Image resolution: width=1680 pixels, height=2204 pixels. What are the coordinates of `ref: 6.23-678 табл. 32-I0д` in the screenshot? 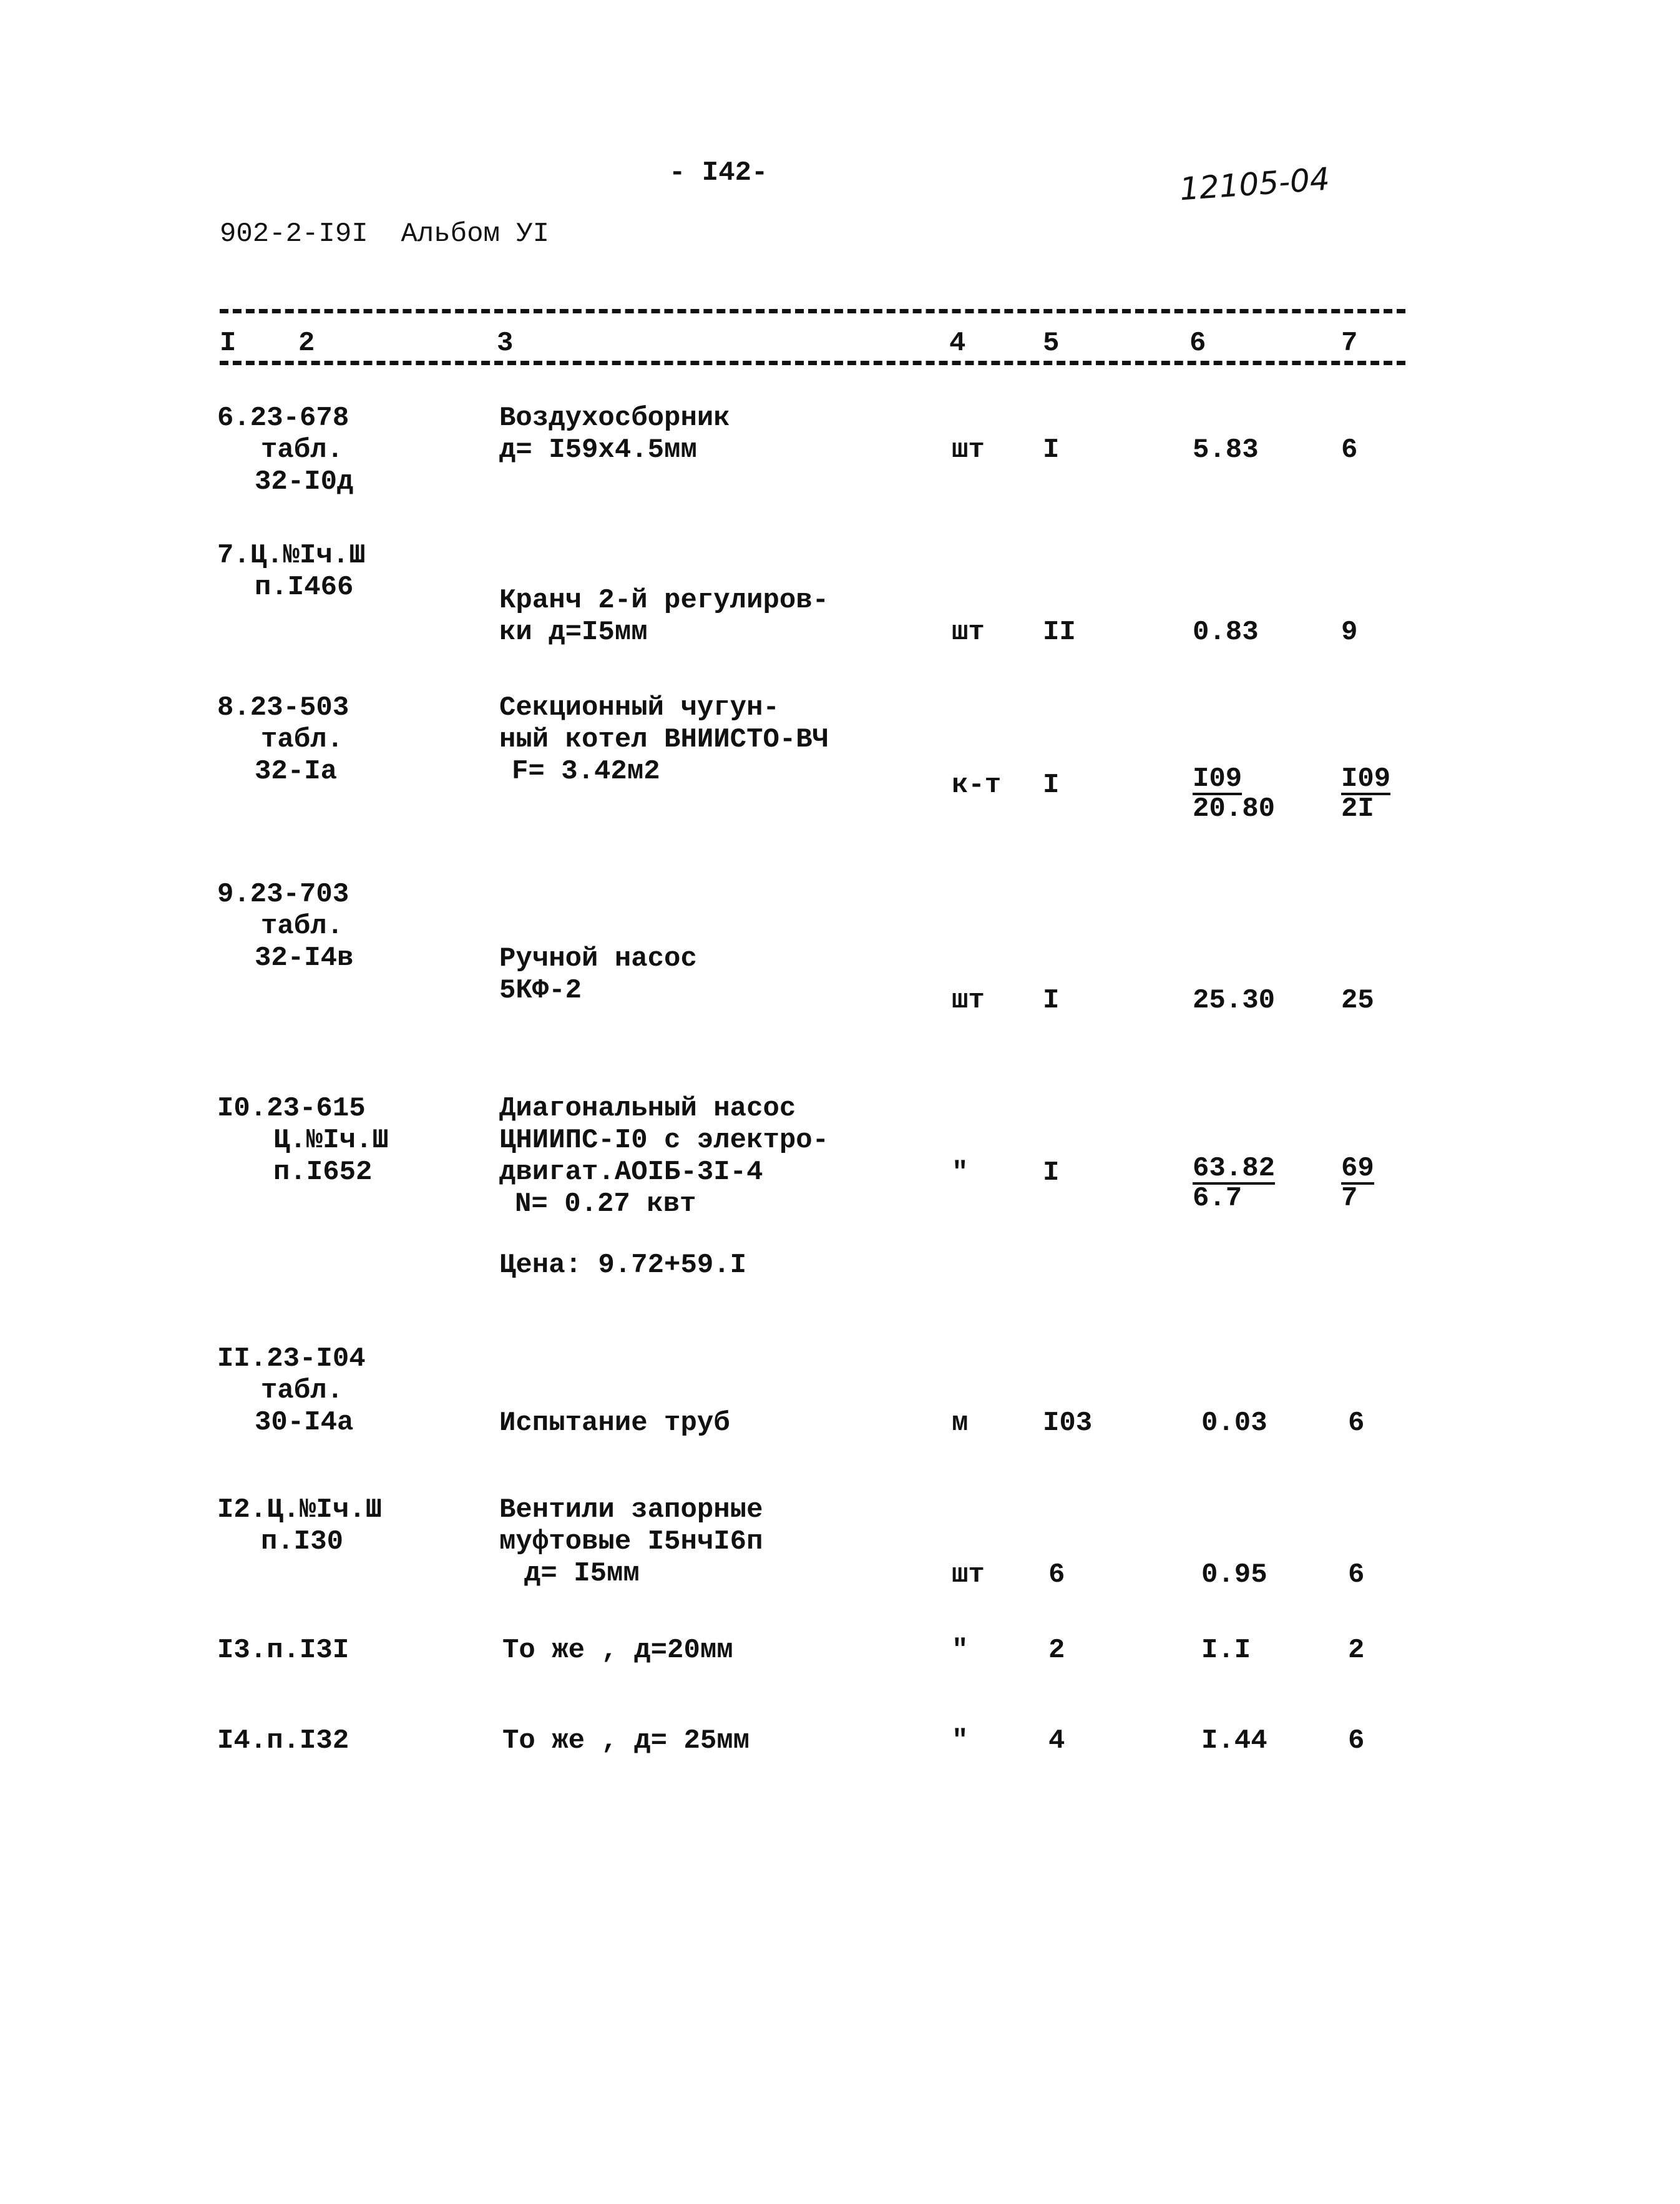 It's located at (285, 450).